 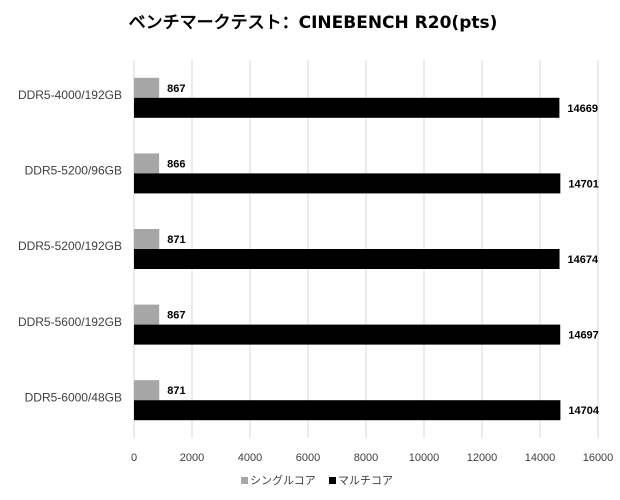 I want to click on legend-label: シングルコア, so click(x=283, y=480).